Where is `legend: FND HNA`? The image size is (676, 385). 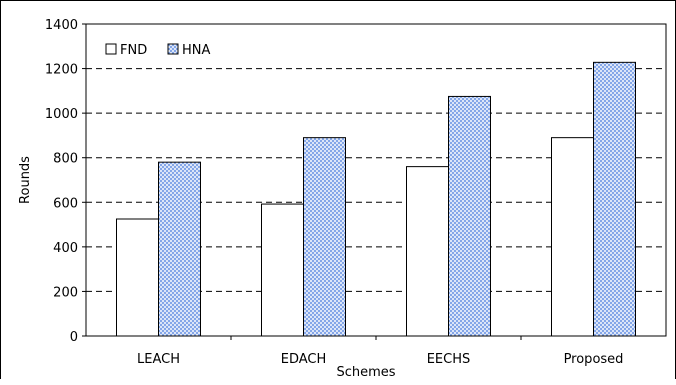
legend: FND HNA is located at coordinates (158, 50).